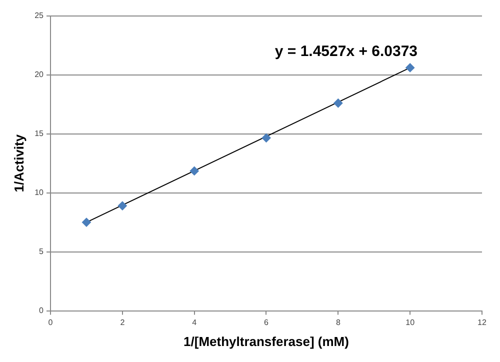 This screenshot has width=500, height=362. What do you see at coordinates (346, 51) in the screenshot?
I see `annotation: y = 1.4527x + 6.0373` at bounding box center [346, 51].